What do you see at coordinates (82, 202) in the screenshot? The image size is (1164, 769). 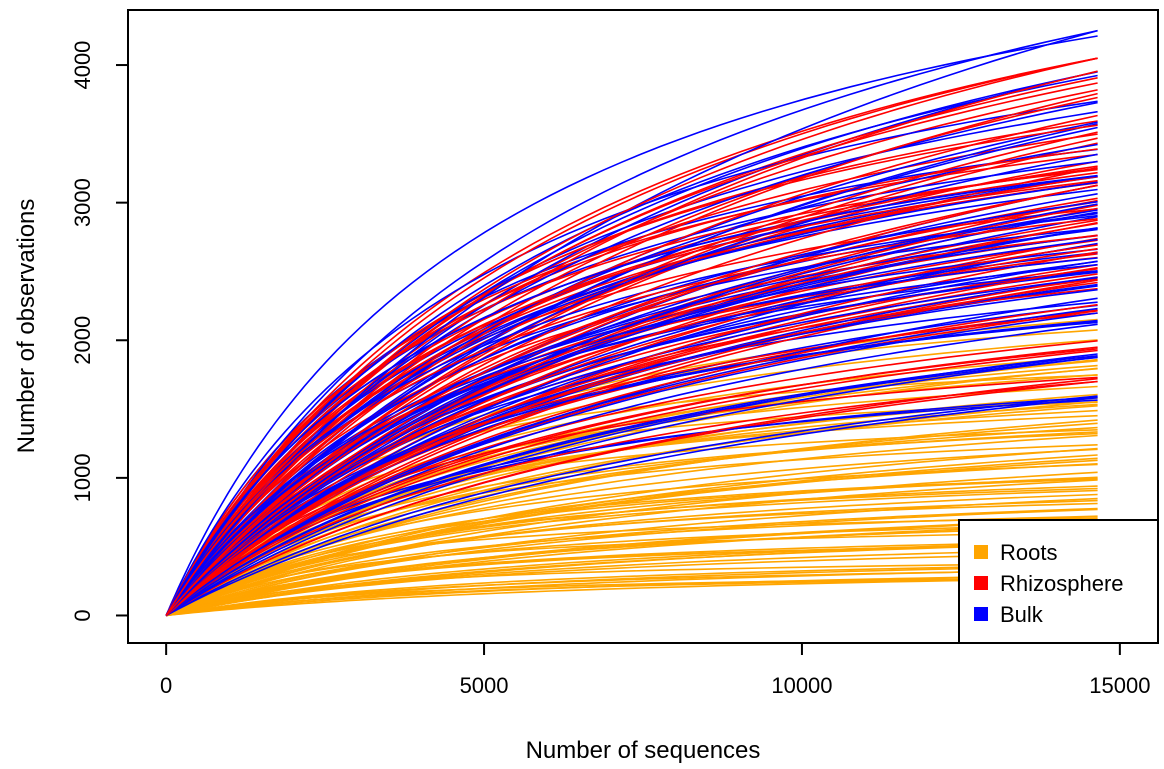 I see `y-tick-label: 3000` at bounding box center [82, 202].